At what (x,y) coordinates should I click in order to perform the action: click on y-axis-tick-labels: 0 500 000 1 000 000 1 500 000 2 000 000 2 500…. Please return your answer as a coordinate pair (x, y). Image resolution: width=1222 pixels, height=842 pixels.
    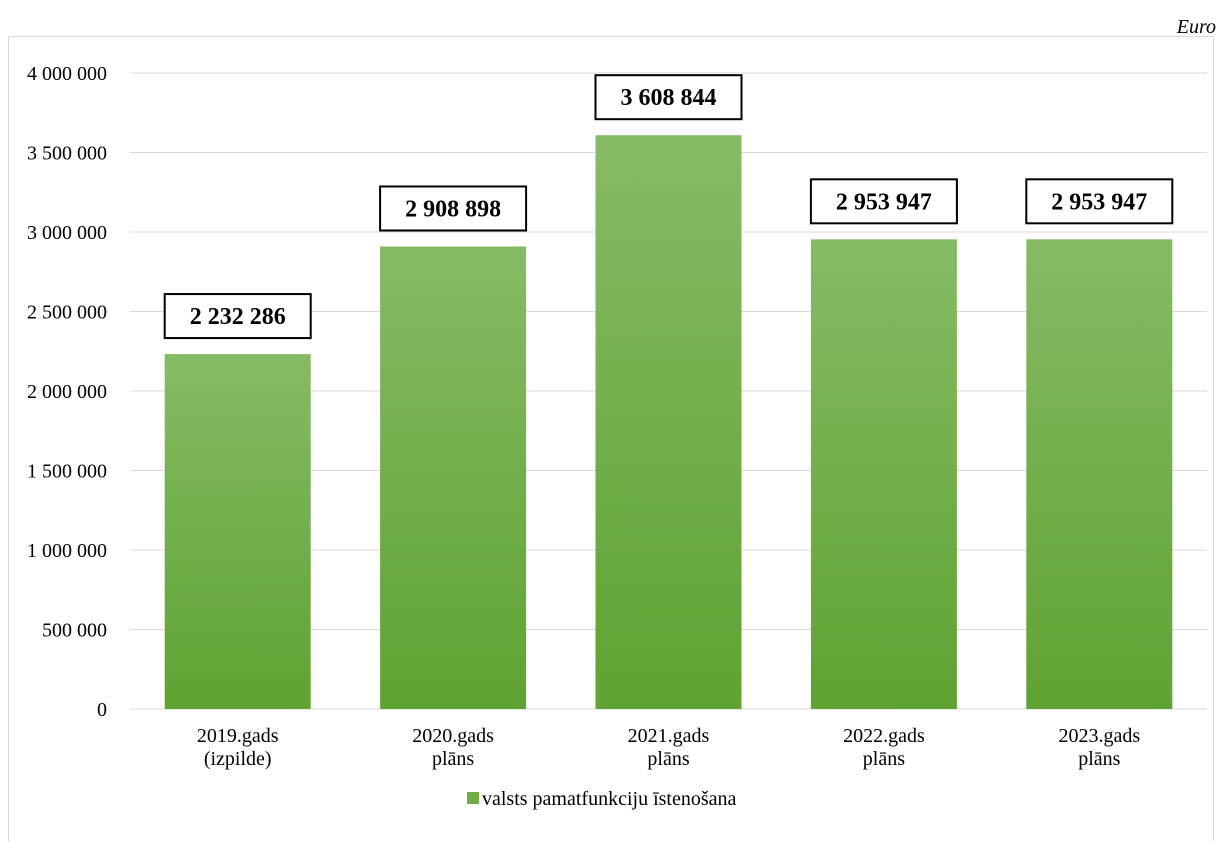
    Looking at the image, I should click on (67, 392).